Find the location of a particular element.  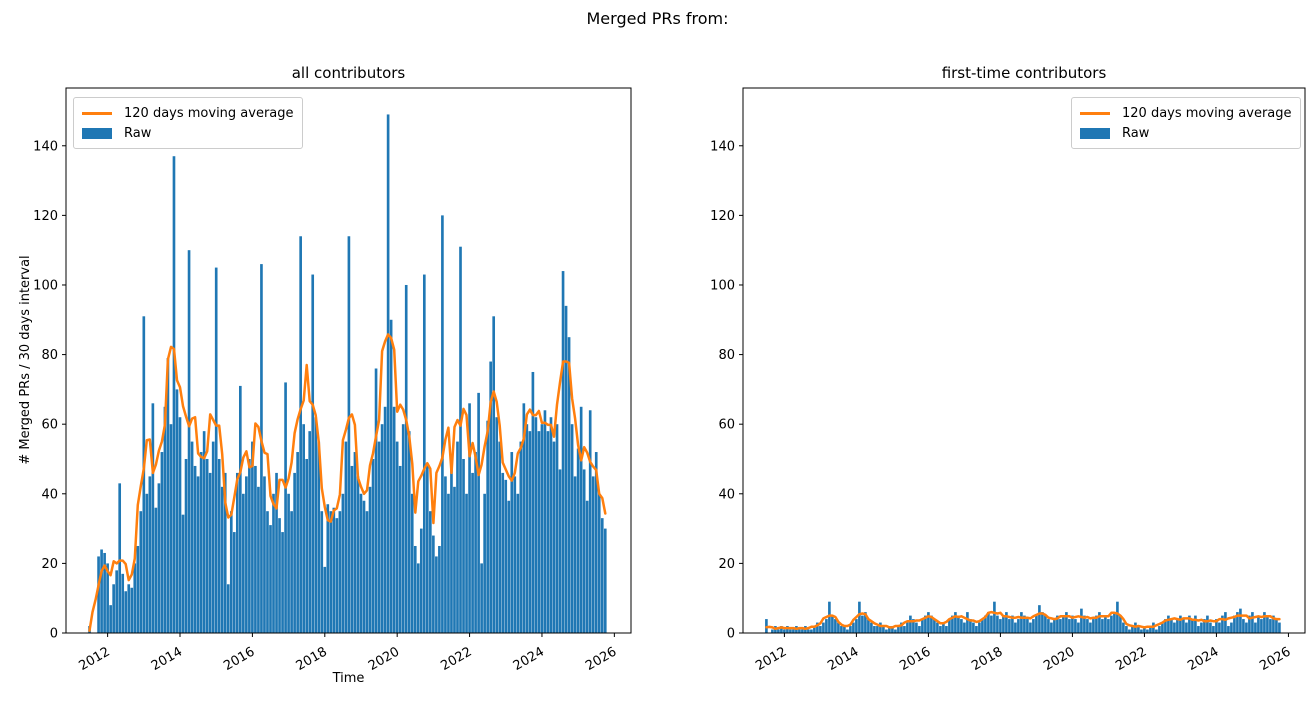

y-tick-label: 100 is located at coordinates (45, 285).